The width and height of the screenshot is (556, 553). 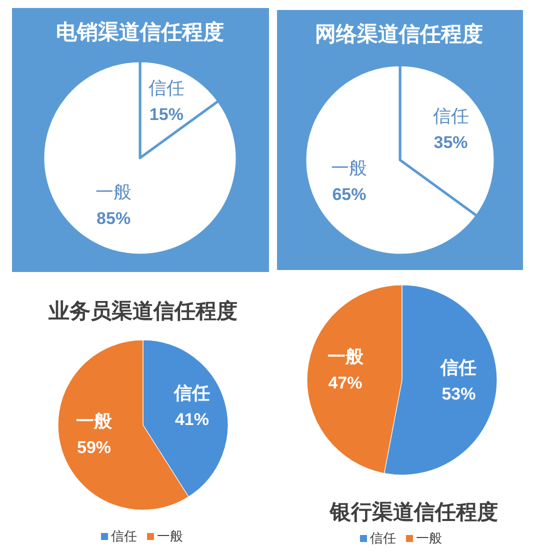 What do you see at coordinates (459, 394) in the screenshot?
I see `data-label: 53%` at bounding box center [459, 394].